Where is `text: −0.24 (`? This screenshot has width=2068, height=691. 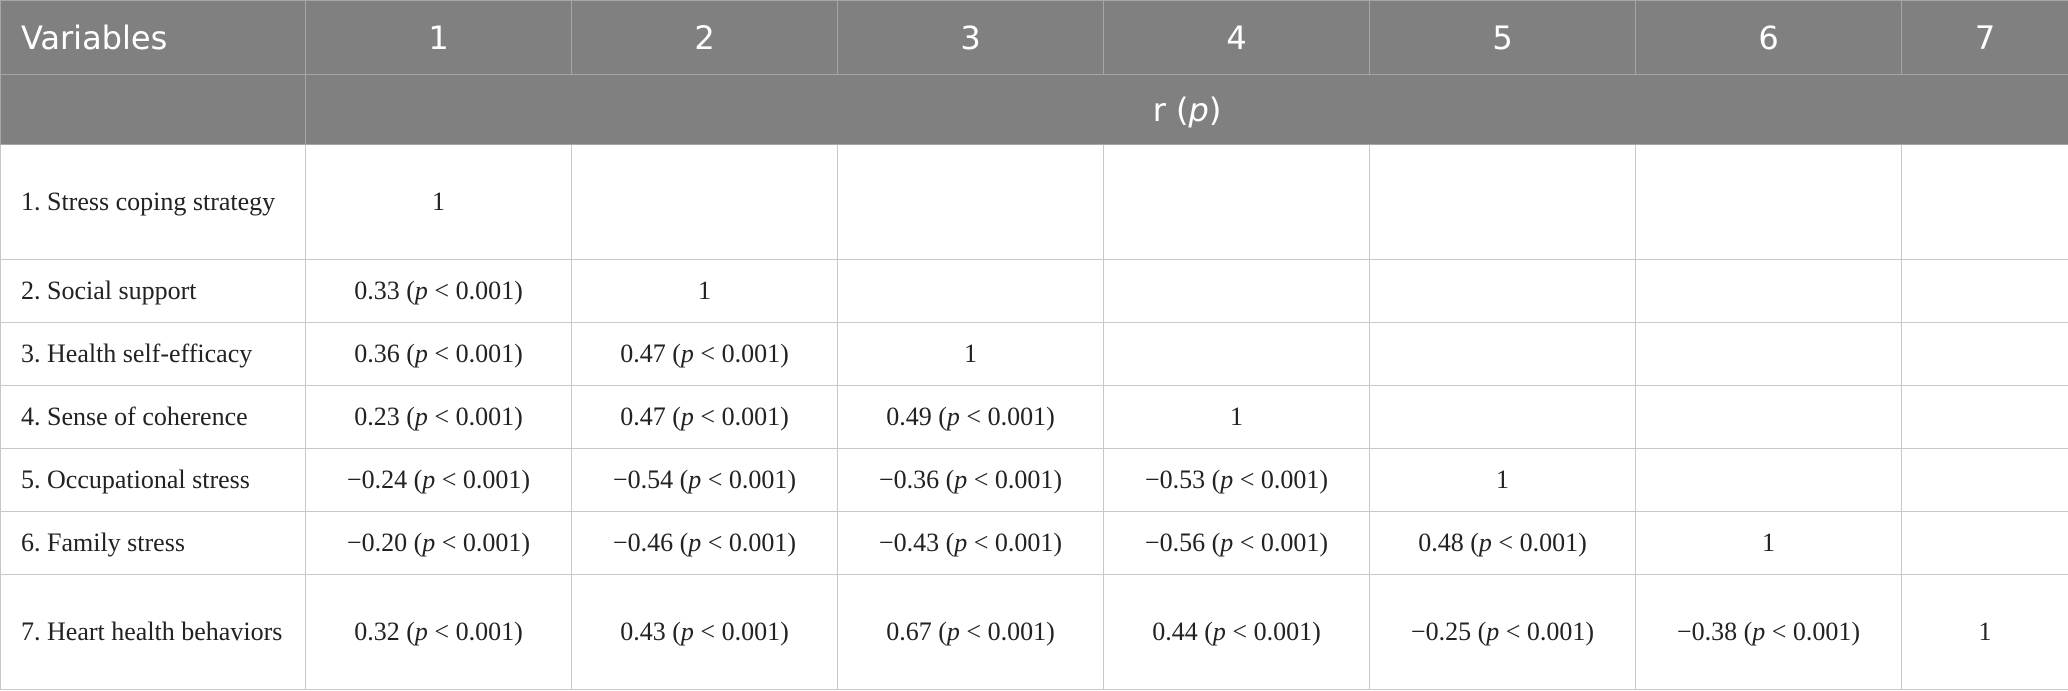
text: −0.24 ( is located at coordinates (384, 479).